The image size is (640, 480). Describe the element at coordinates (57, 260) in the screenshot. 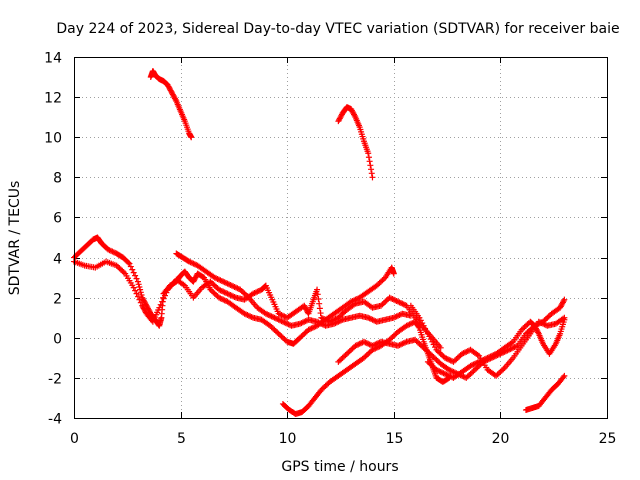

I see `y-tick-label: 4` at that location.